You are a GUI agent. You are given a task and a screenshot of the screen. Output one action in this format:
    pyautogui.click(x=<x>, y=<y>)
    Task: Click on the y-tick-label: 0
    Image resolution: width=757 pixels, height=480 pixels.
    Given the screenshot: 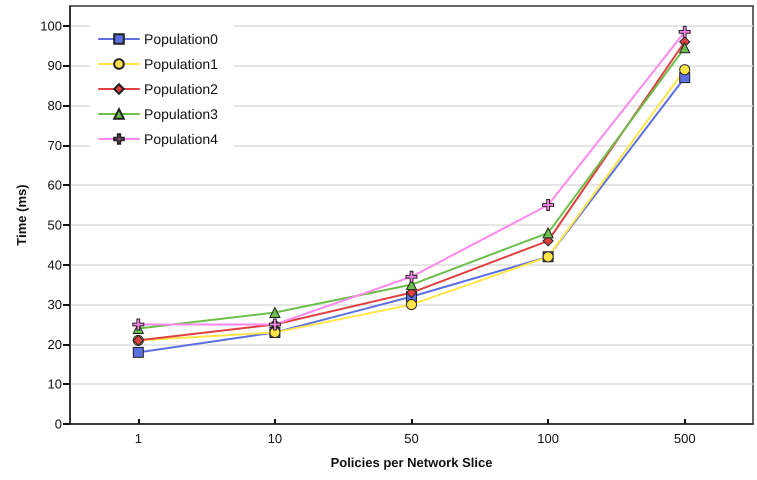 What is the action you would take?
    pyautogui.click(x=58, y=424)
    